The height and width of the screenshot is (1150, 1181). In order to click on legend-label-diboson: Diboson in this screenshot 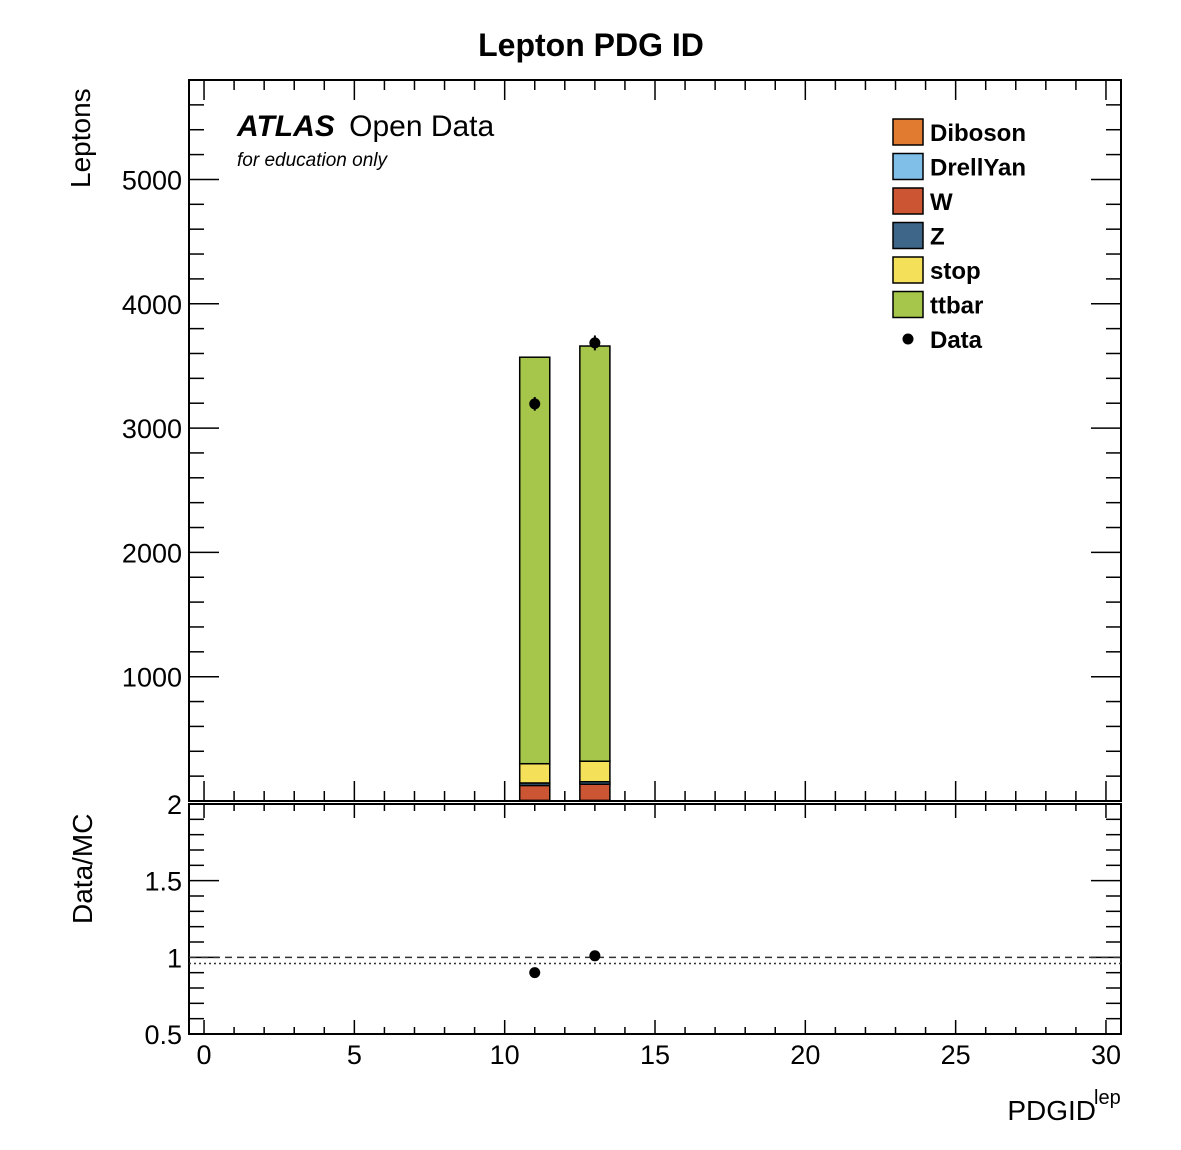, I will do `click(978, 133)`.